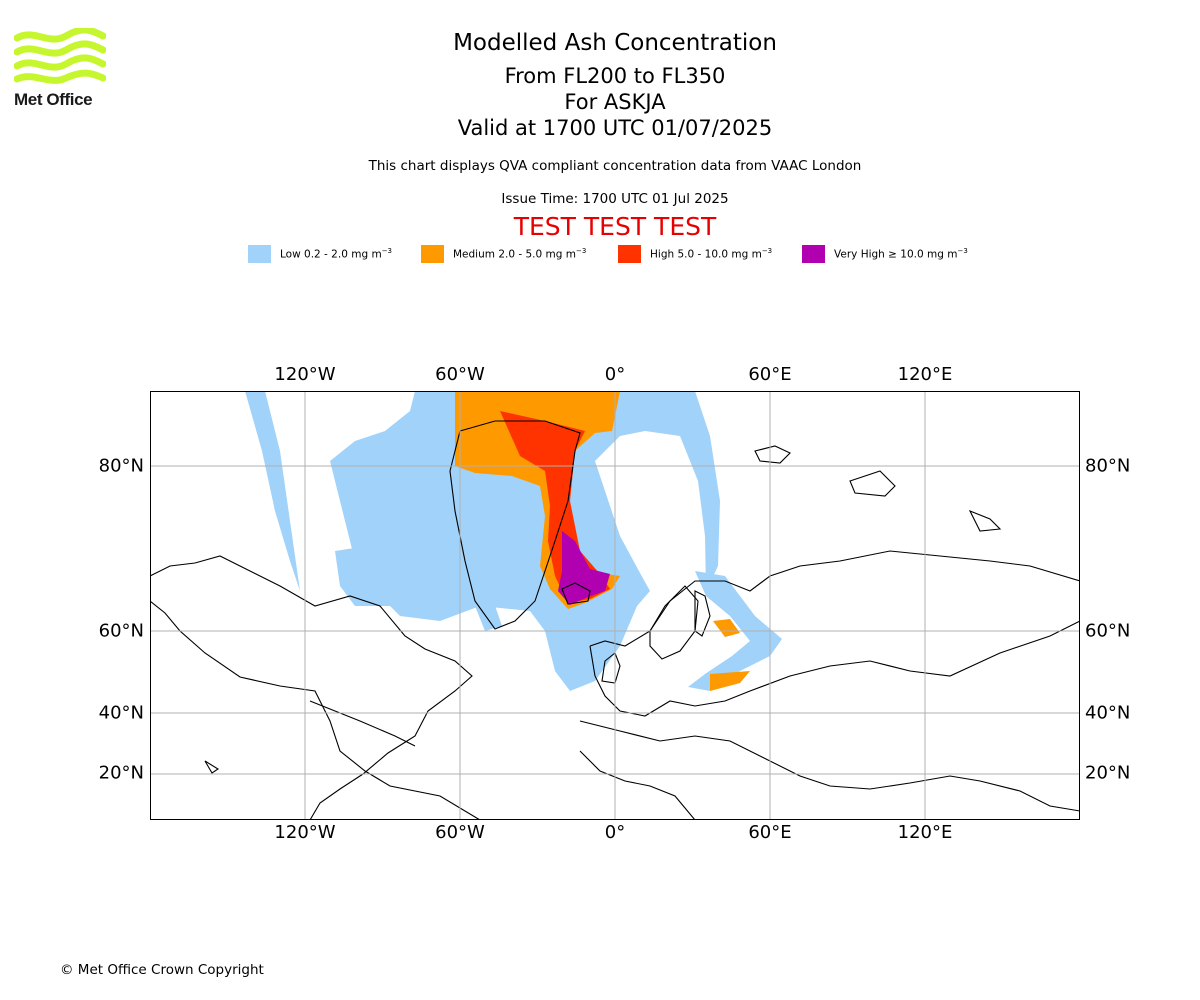 This screenshot has width=1200, height=1000. I want to click on lat-label-left: 80°N, so click(121, 466).